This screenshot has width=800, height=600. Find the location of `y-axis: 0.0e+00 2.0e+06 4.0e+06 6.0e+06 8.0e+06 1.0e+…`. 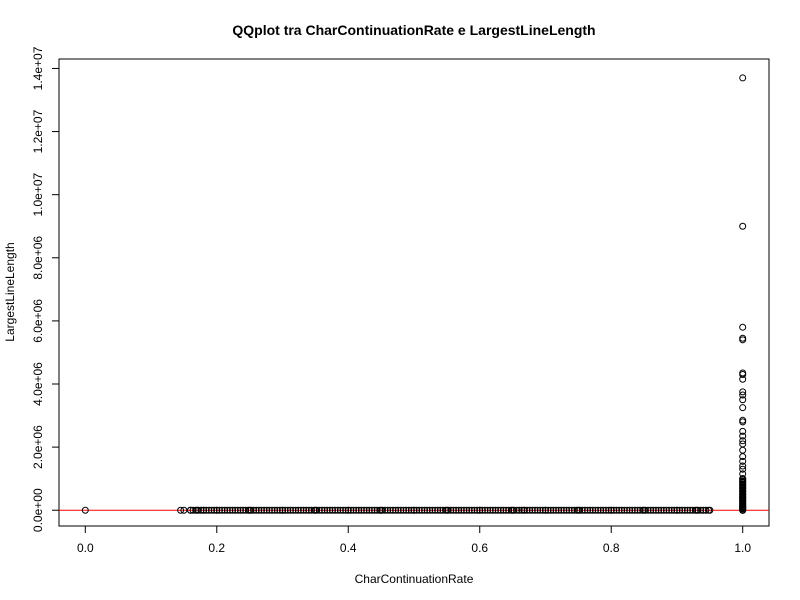

y-axis: 0.0e+00 2.0e+06 4.0e+06 6.0e+06 8.0e+06 1.0e+… is located at coordinates (45, 289).